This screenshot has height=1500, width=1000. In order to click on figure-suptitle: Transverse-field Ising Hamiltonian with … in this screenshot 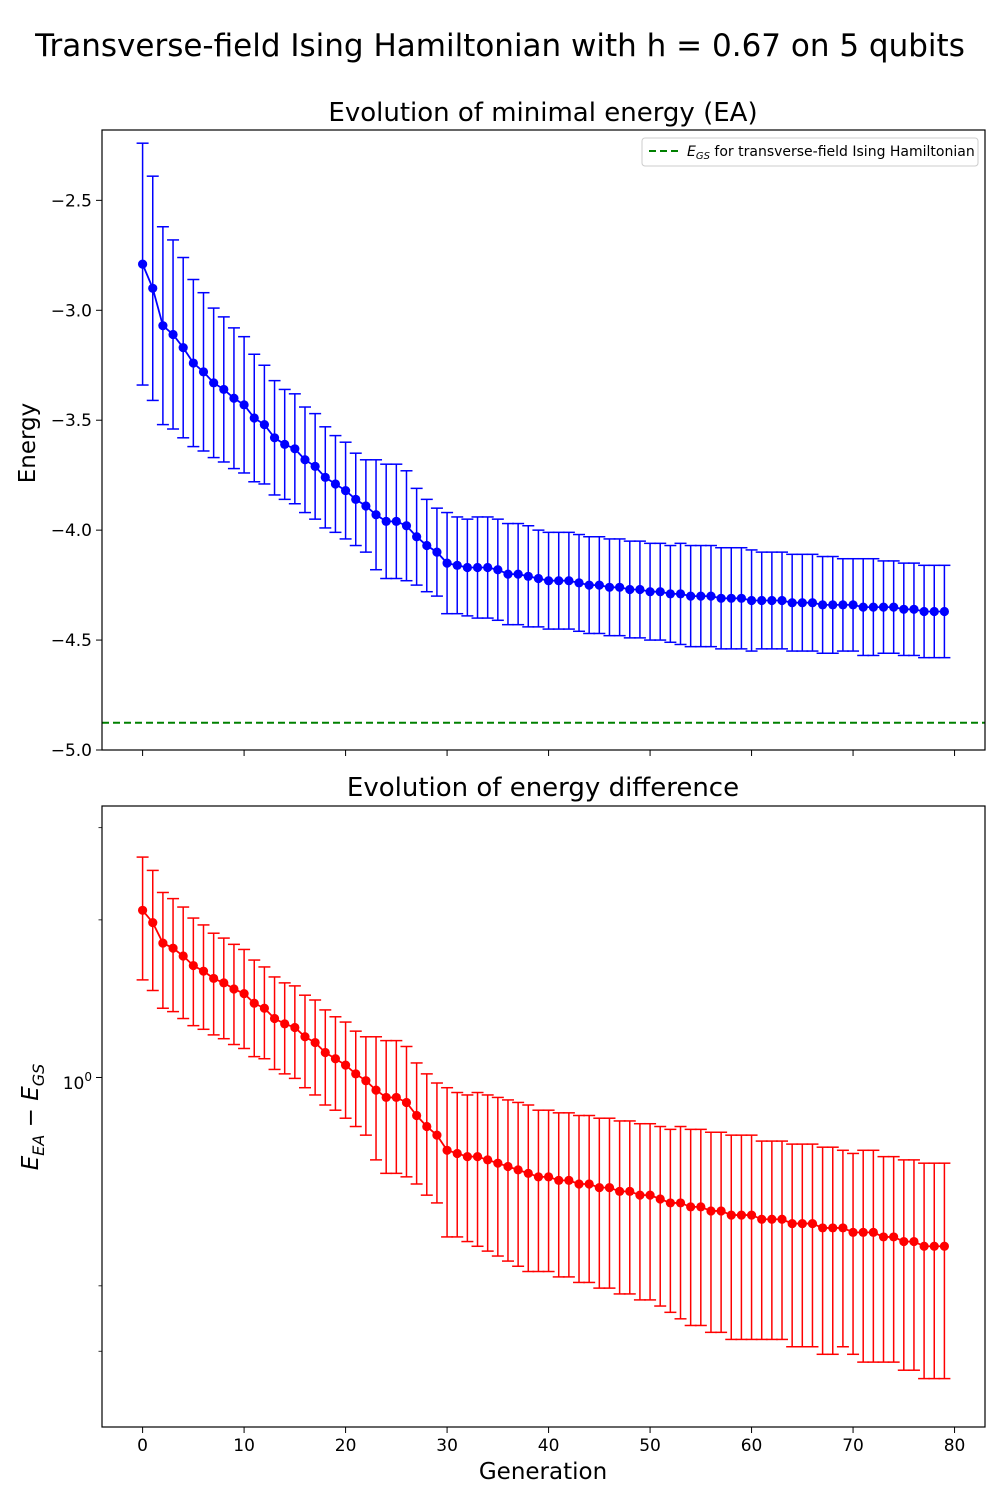, I will do `click(499, 46)`.